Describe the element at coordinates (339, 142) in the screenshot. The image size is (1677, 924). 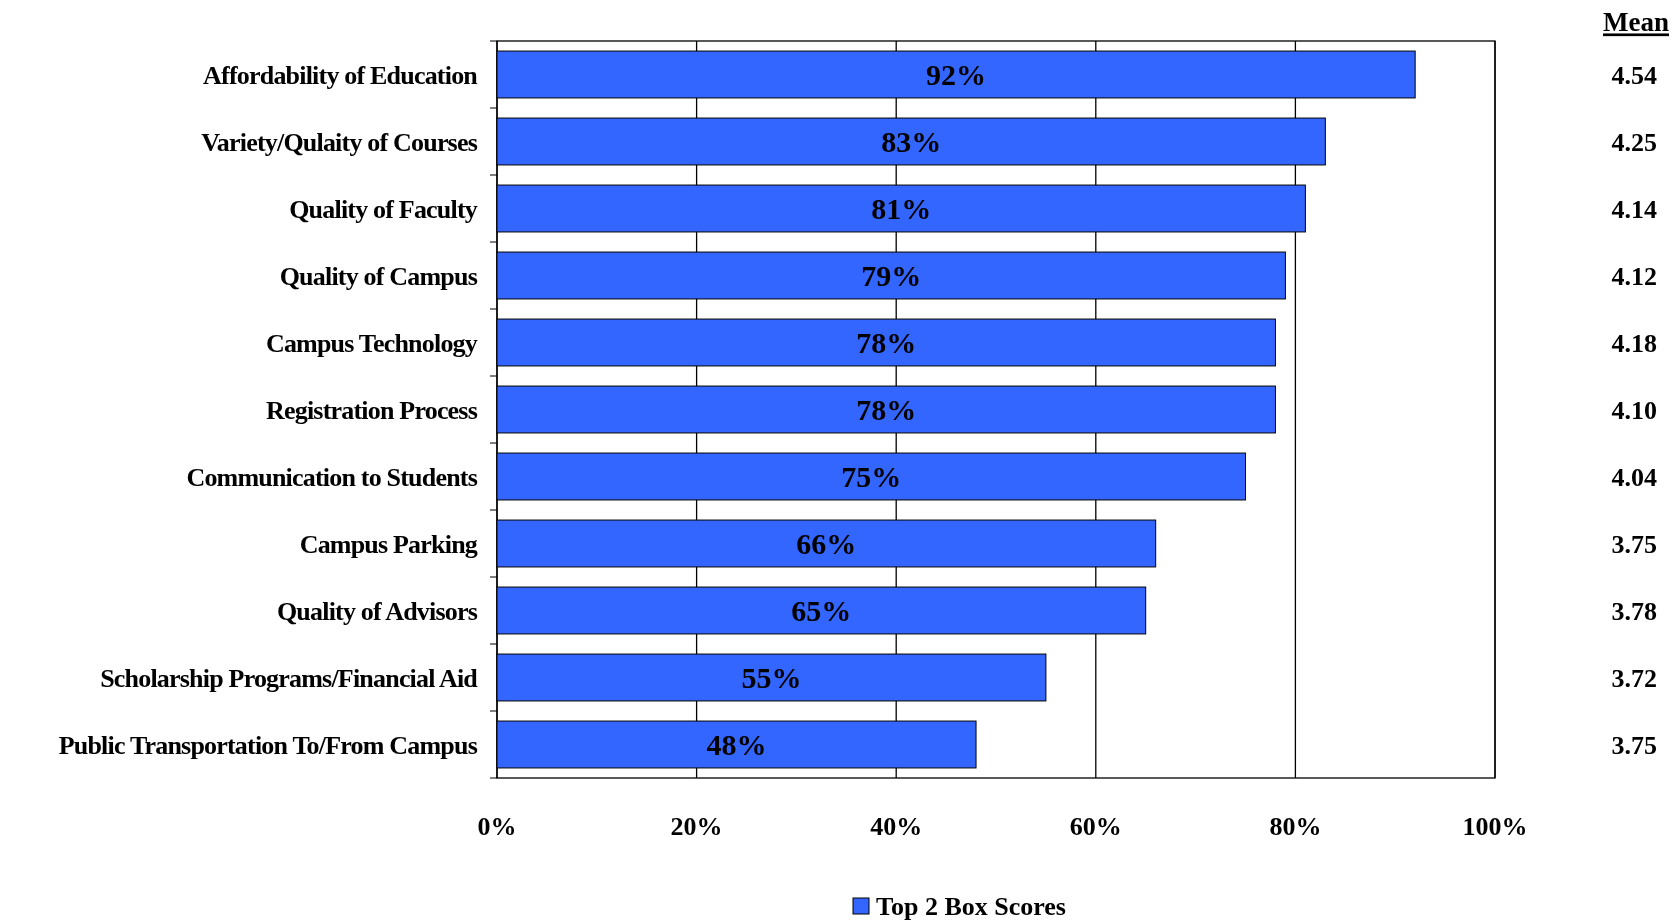
I see `y-tick-label: Variety/Qulaity of Courses` at that location.